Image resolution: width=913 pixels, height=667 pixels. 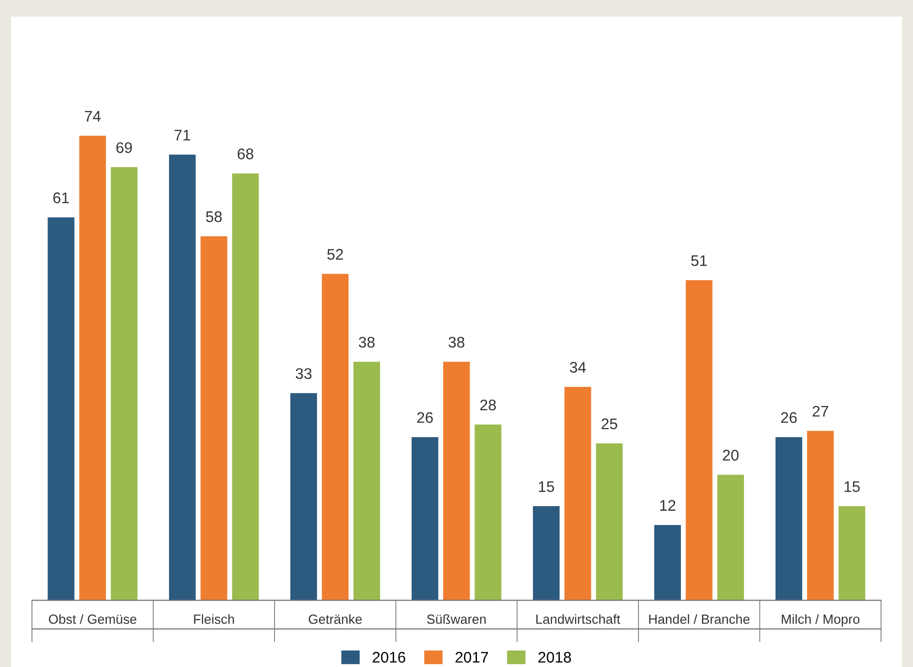 I want to click on x-tick-label: Landwirtschaft, so click(x=578, y=619).